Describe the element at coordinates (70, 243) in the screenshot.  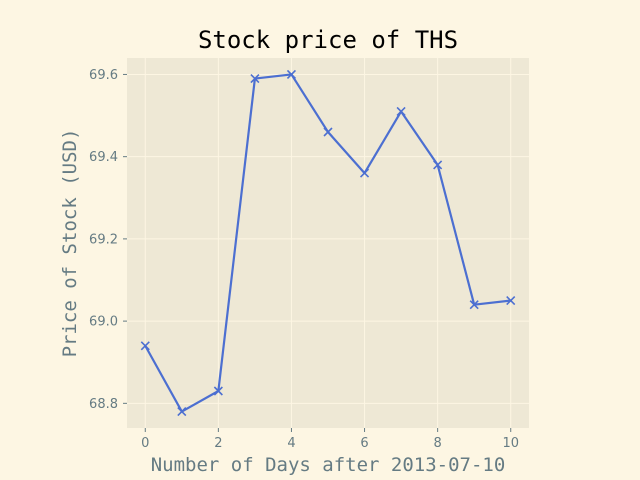
I see `y-axis-label: Price of Stock (USD)` at that location.